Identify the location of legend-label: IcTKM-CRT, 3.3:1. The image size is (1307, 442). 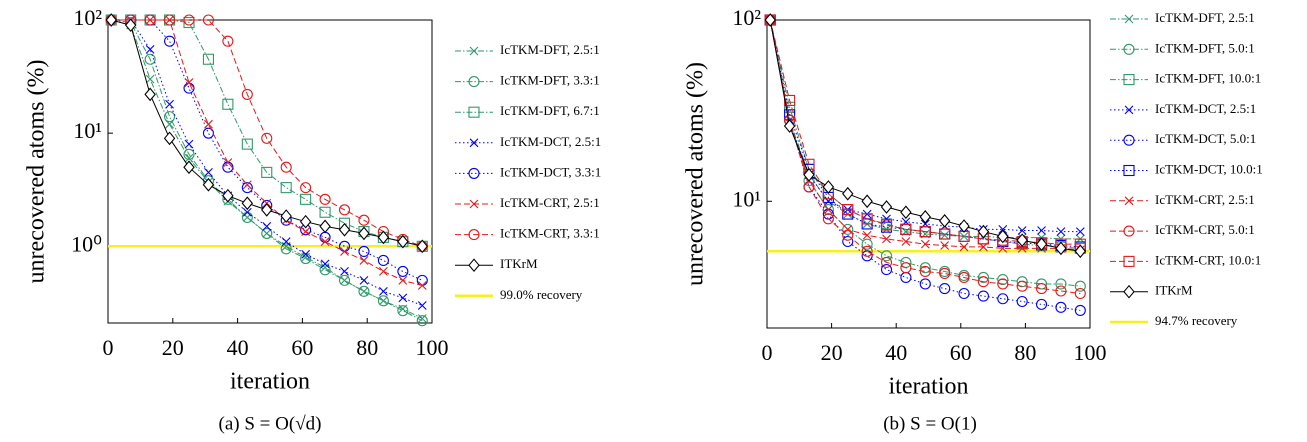
(550, 233).